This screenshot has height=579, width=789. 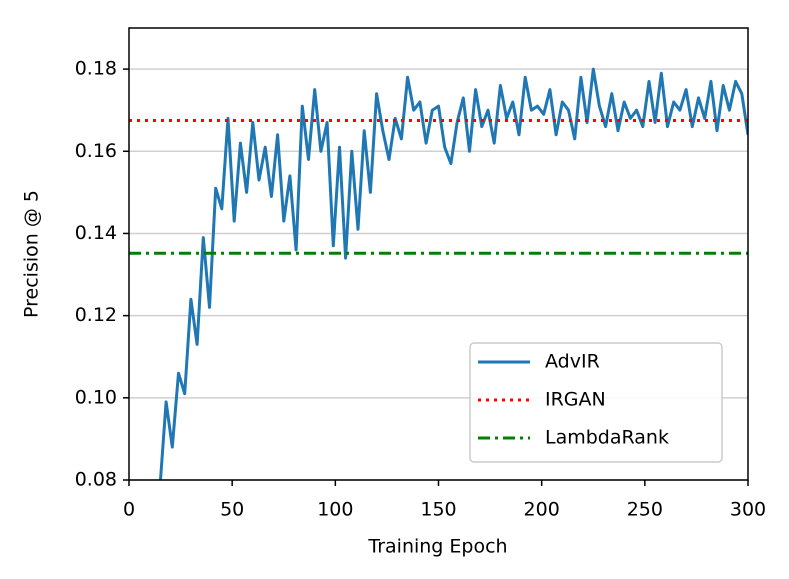 What do you see at coordinates (335, 510) in the screenshot?
I see `x-tick-label: 100` at bounding box center [335, 510].